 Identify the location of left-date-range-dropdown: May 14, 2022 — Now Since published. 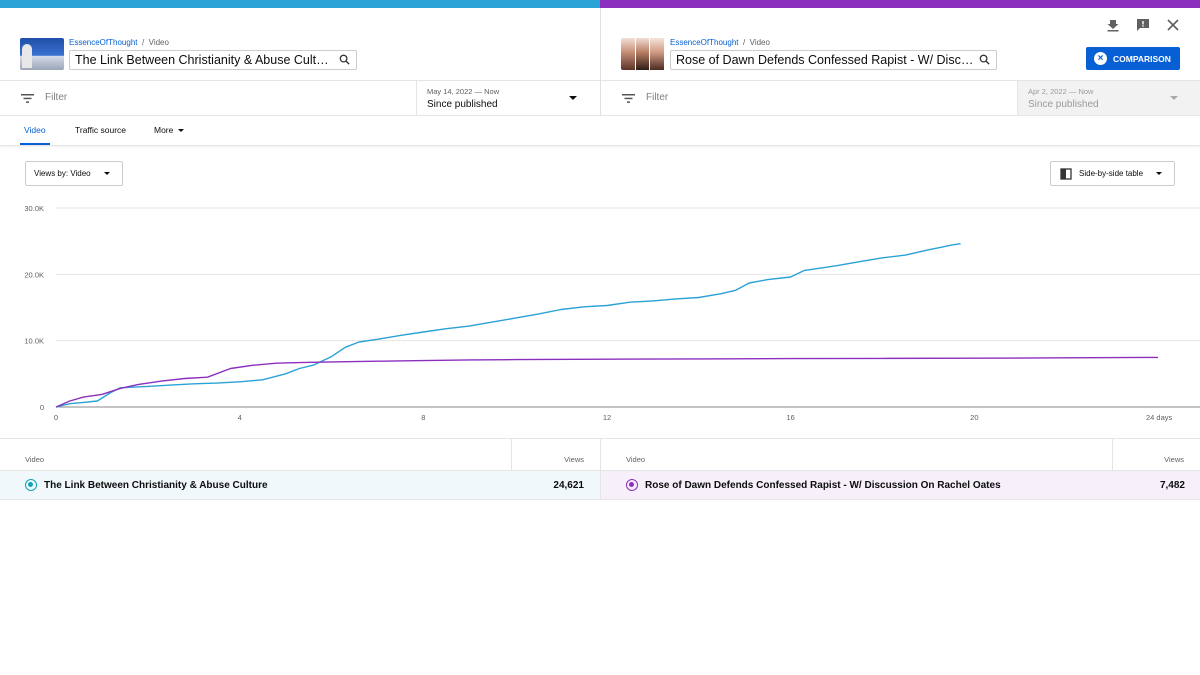
(508, 98).